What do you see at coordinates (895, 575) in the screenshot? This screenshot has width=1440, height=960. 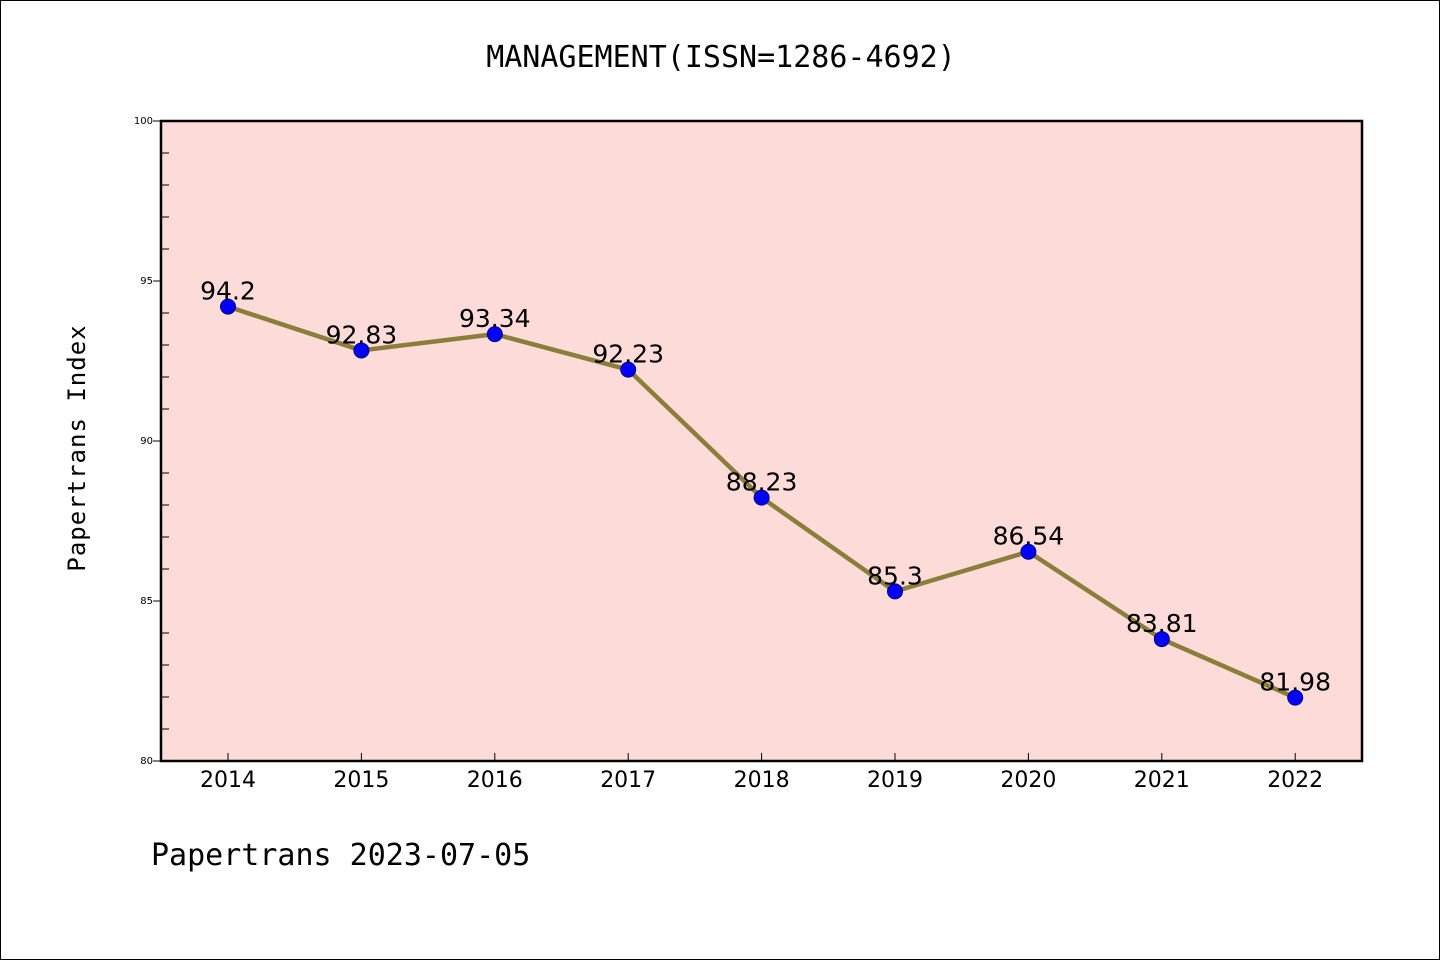 I see `data-label: 85.3` at bounding box center [895, 575].